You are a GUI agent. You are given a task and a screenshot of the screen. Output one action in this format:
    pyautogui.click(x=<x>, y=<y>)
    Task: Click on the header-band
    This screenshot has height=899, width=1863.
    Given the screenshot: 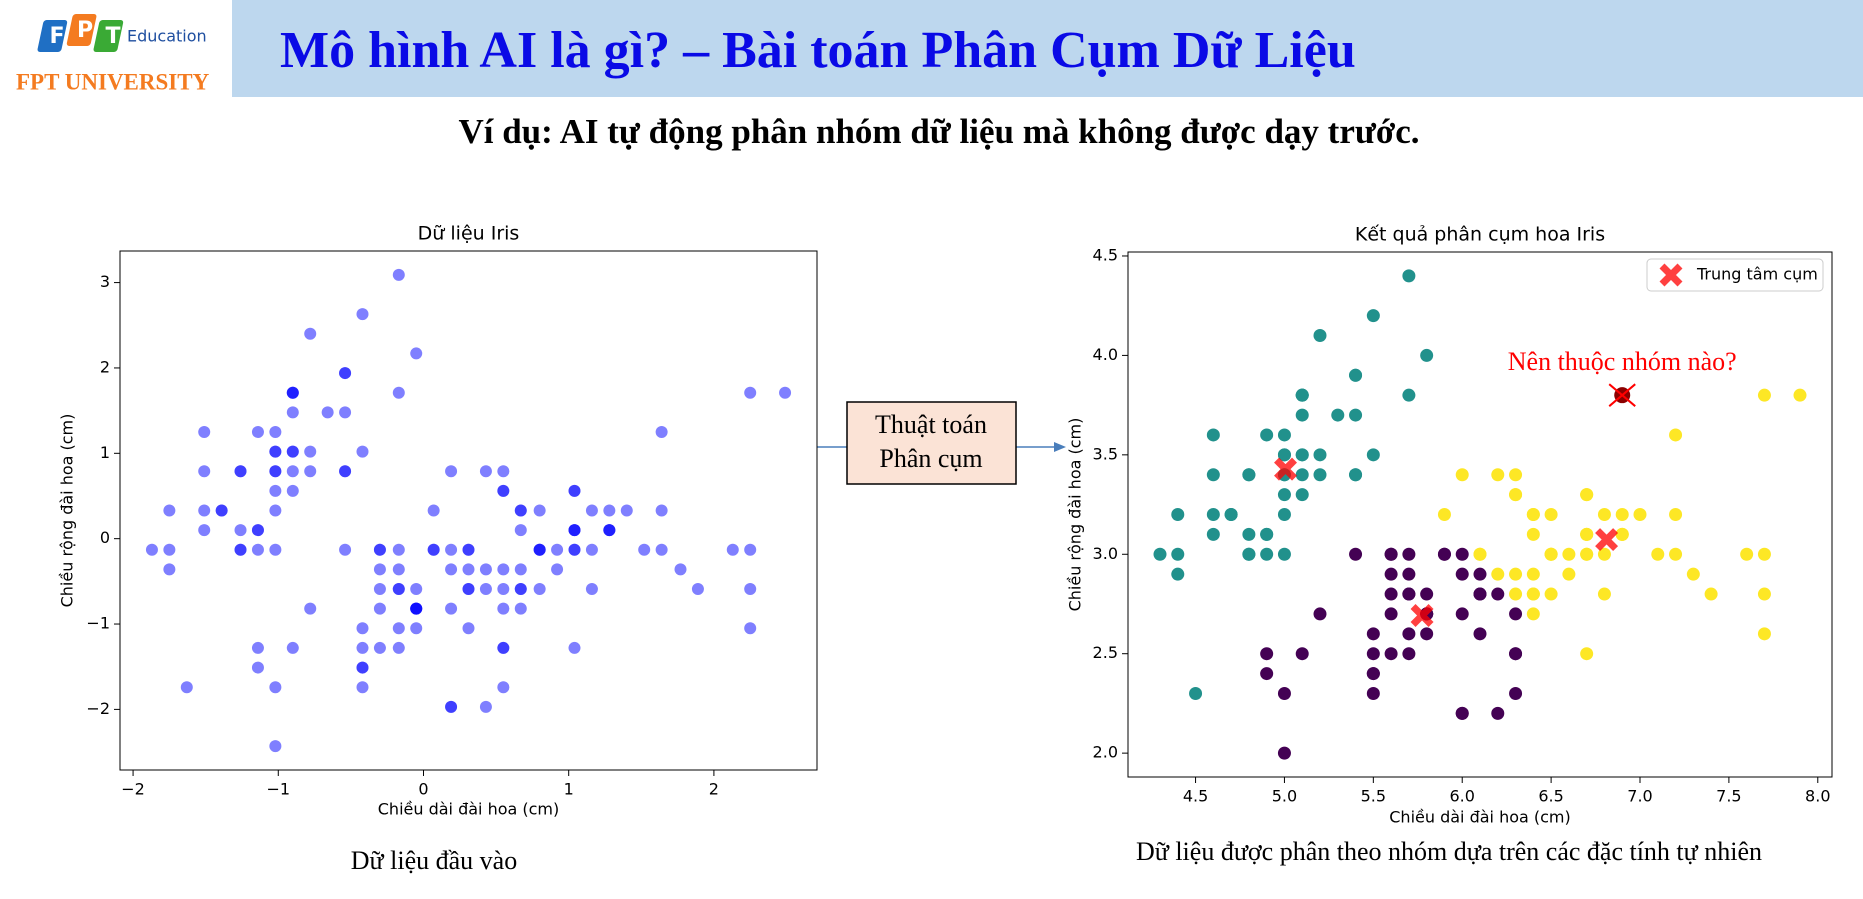 What is the action you would take?
    pyautogui.click(x=1047, y=48)
    